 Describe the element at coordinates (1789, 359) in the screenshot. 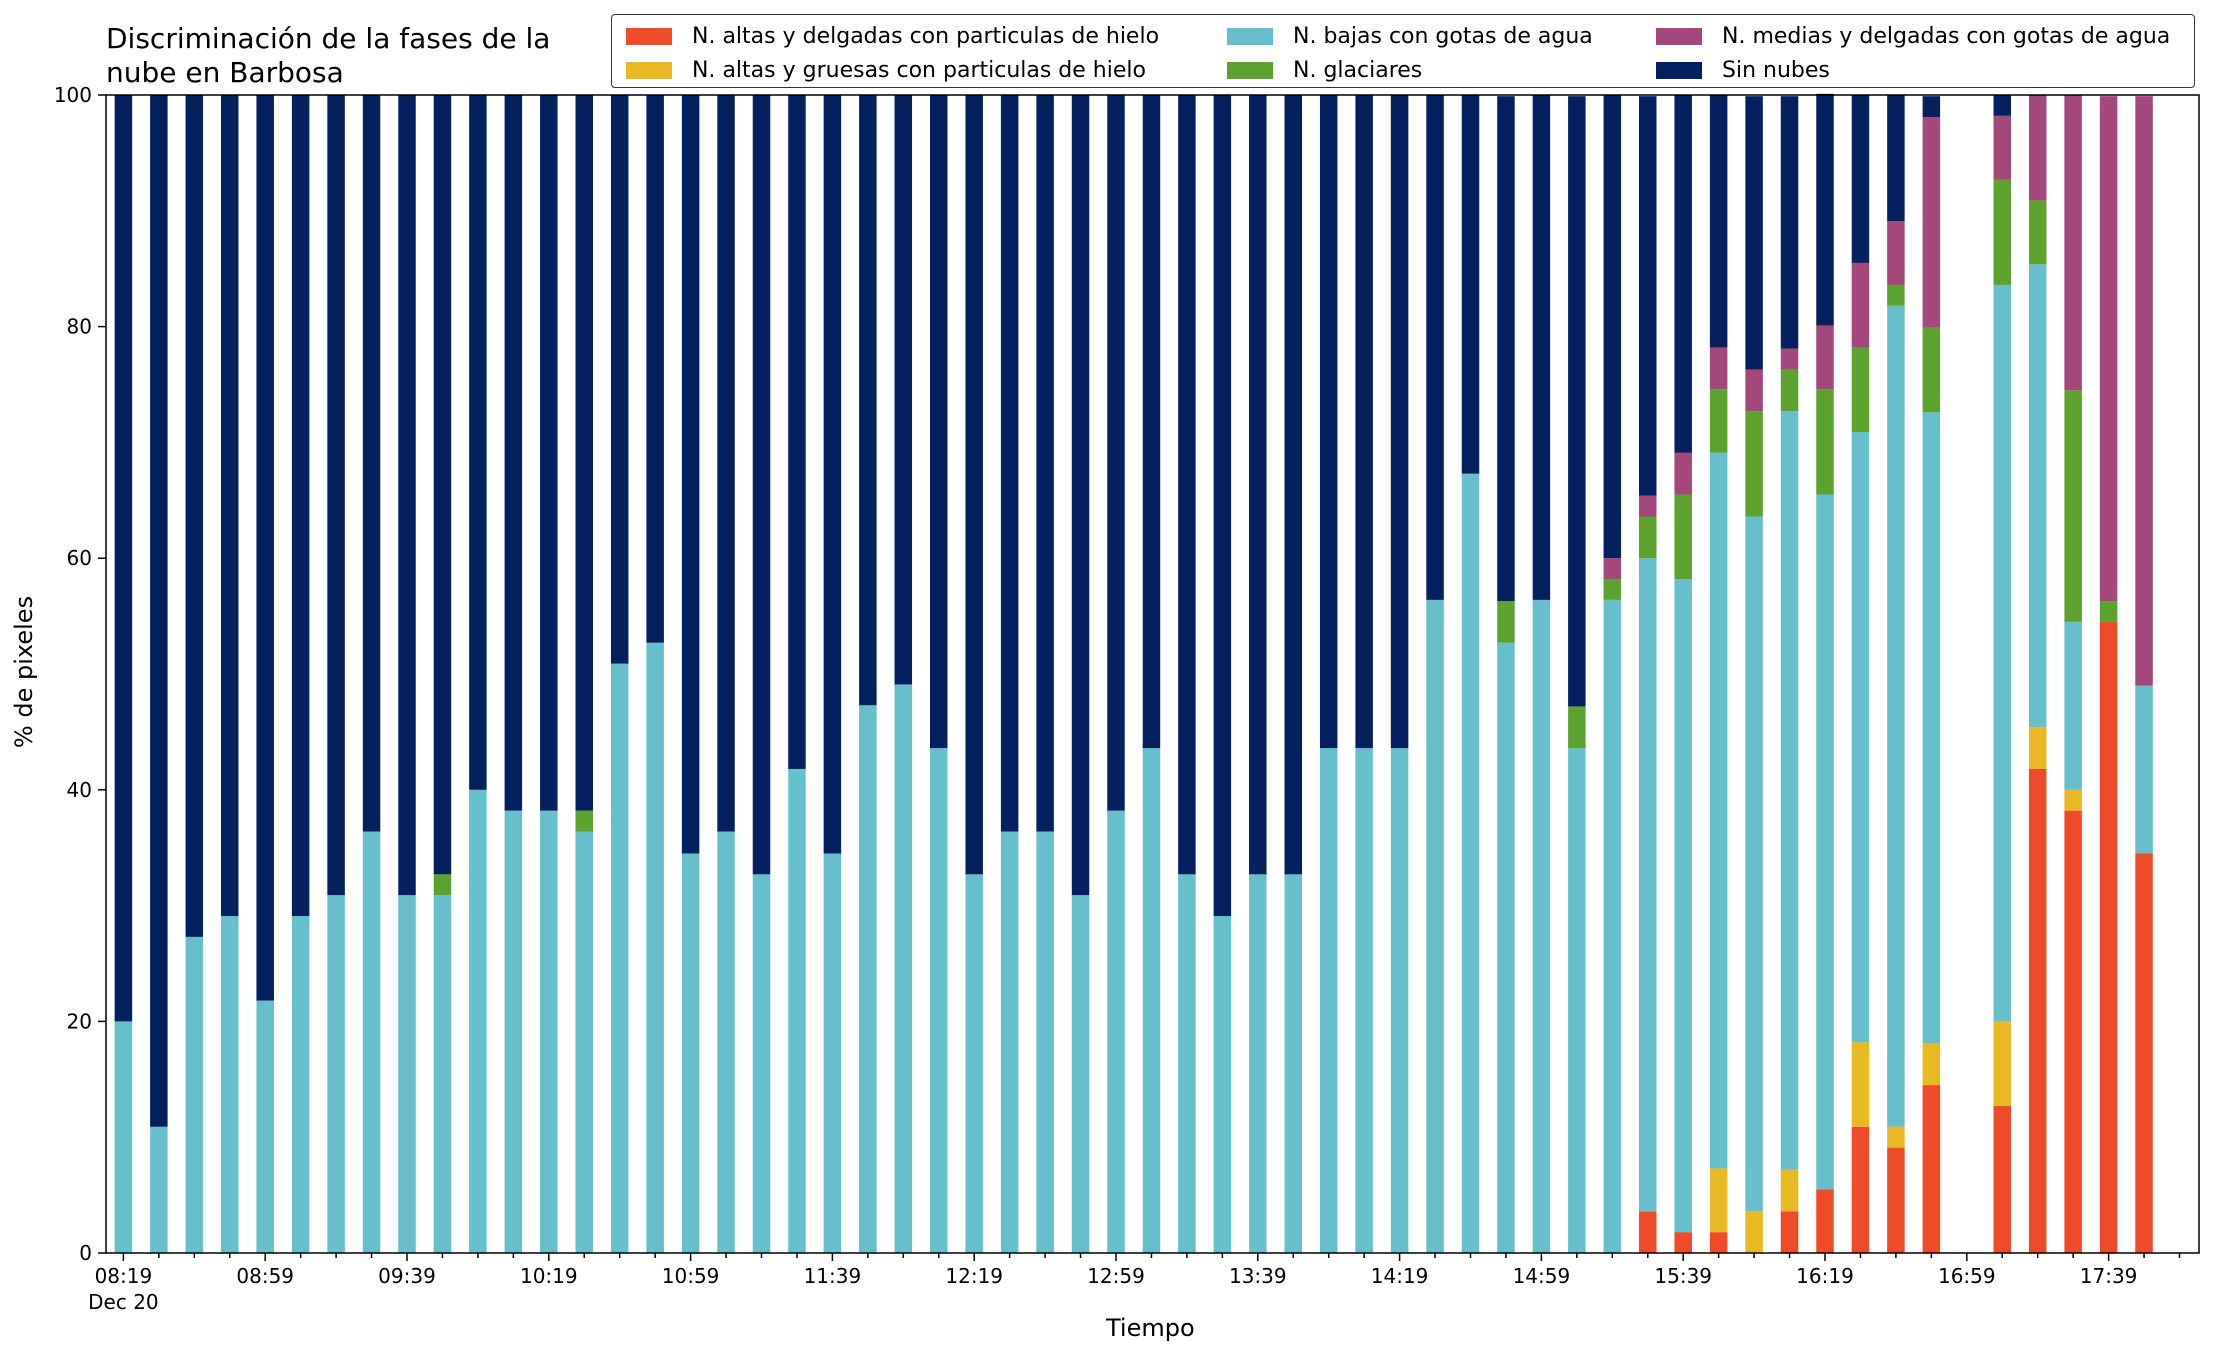

I see `bar-segment-16:09-s4` at that location.